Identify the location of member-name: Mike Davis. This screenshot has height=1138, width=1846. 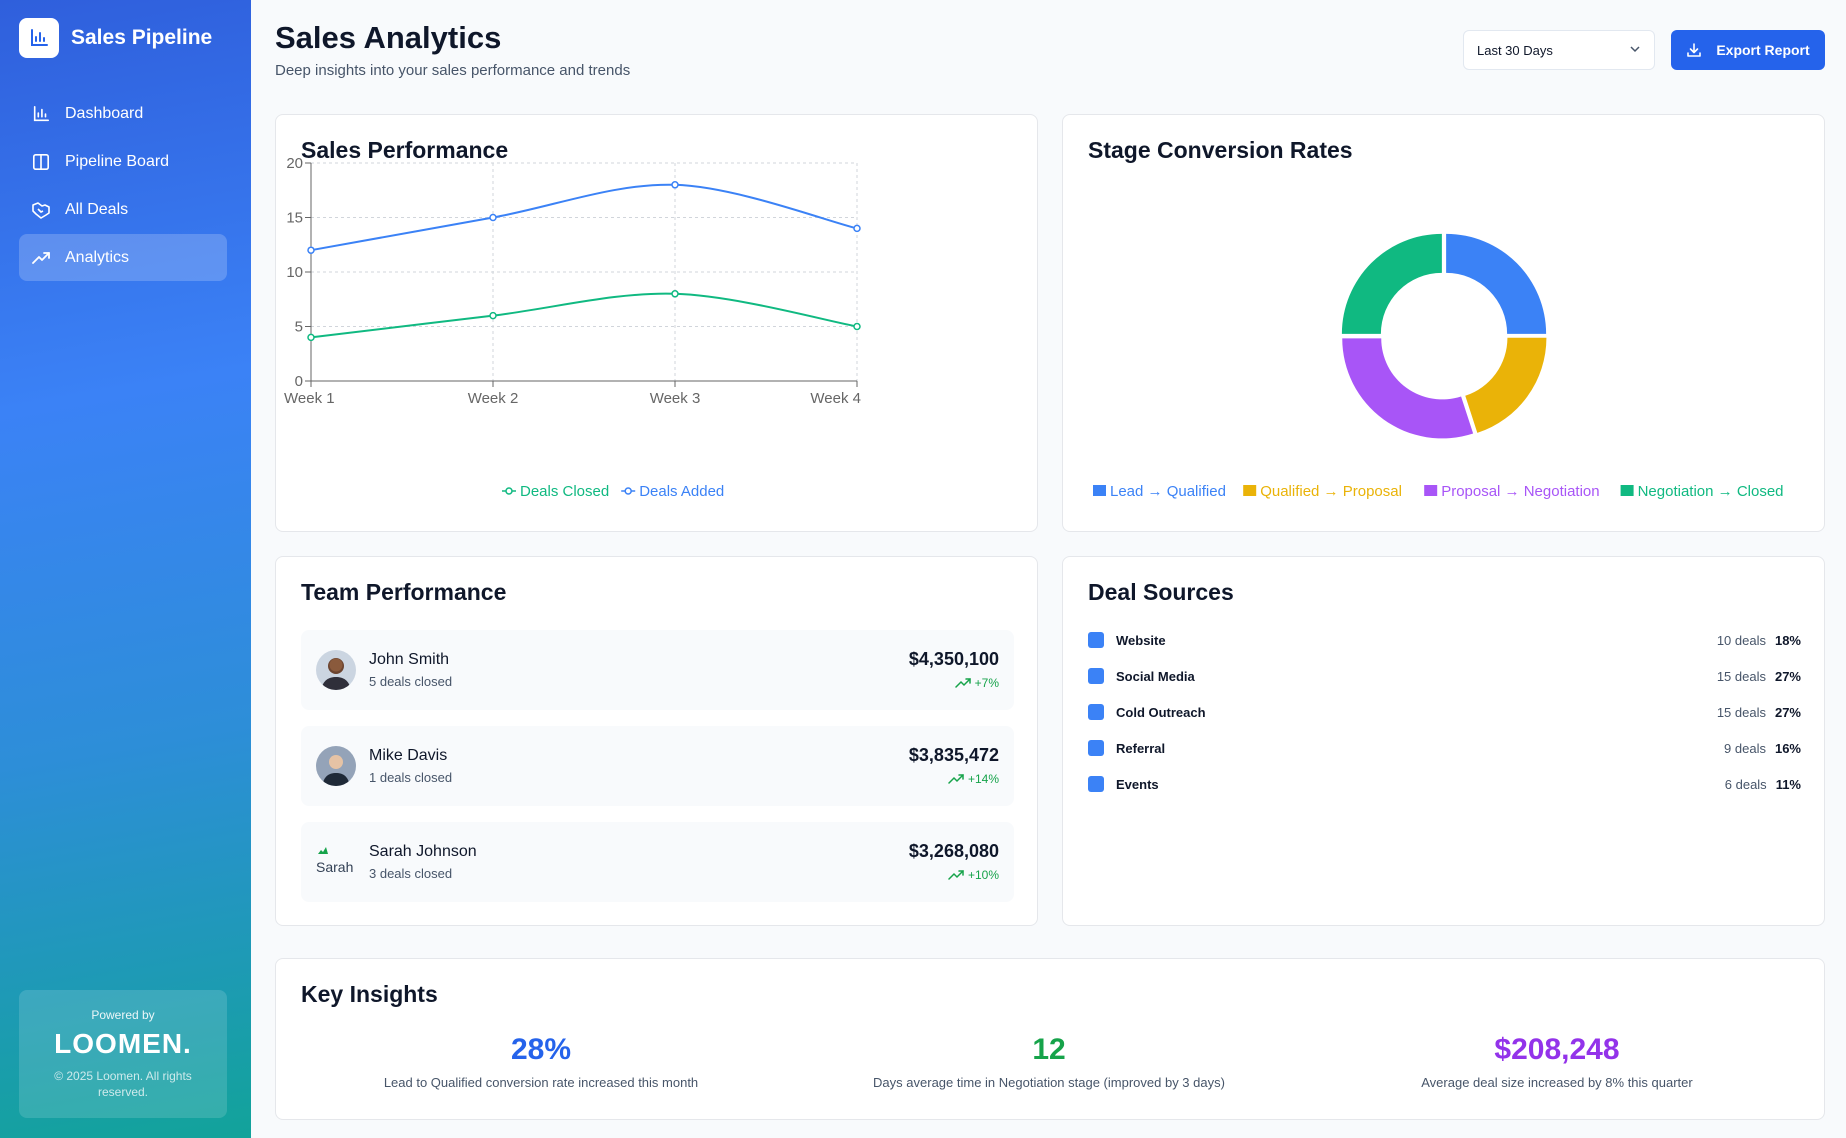
(408, 755).